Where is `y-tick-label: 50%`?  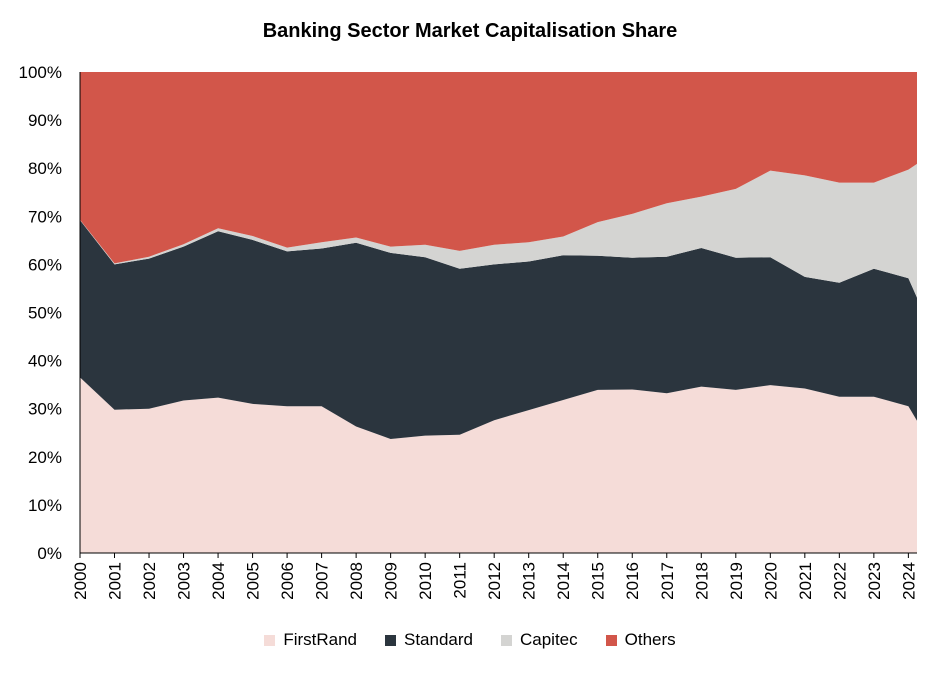 y-tick-label: 50% is located at coordinates (45, 313).